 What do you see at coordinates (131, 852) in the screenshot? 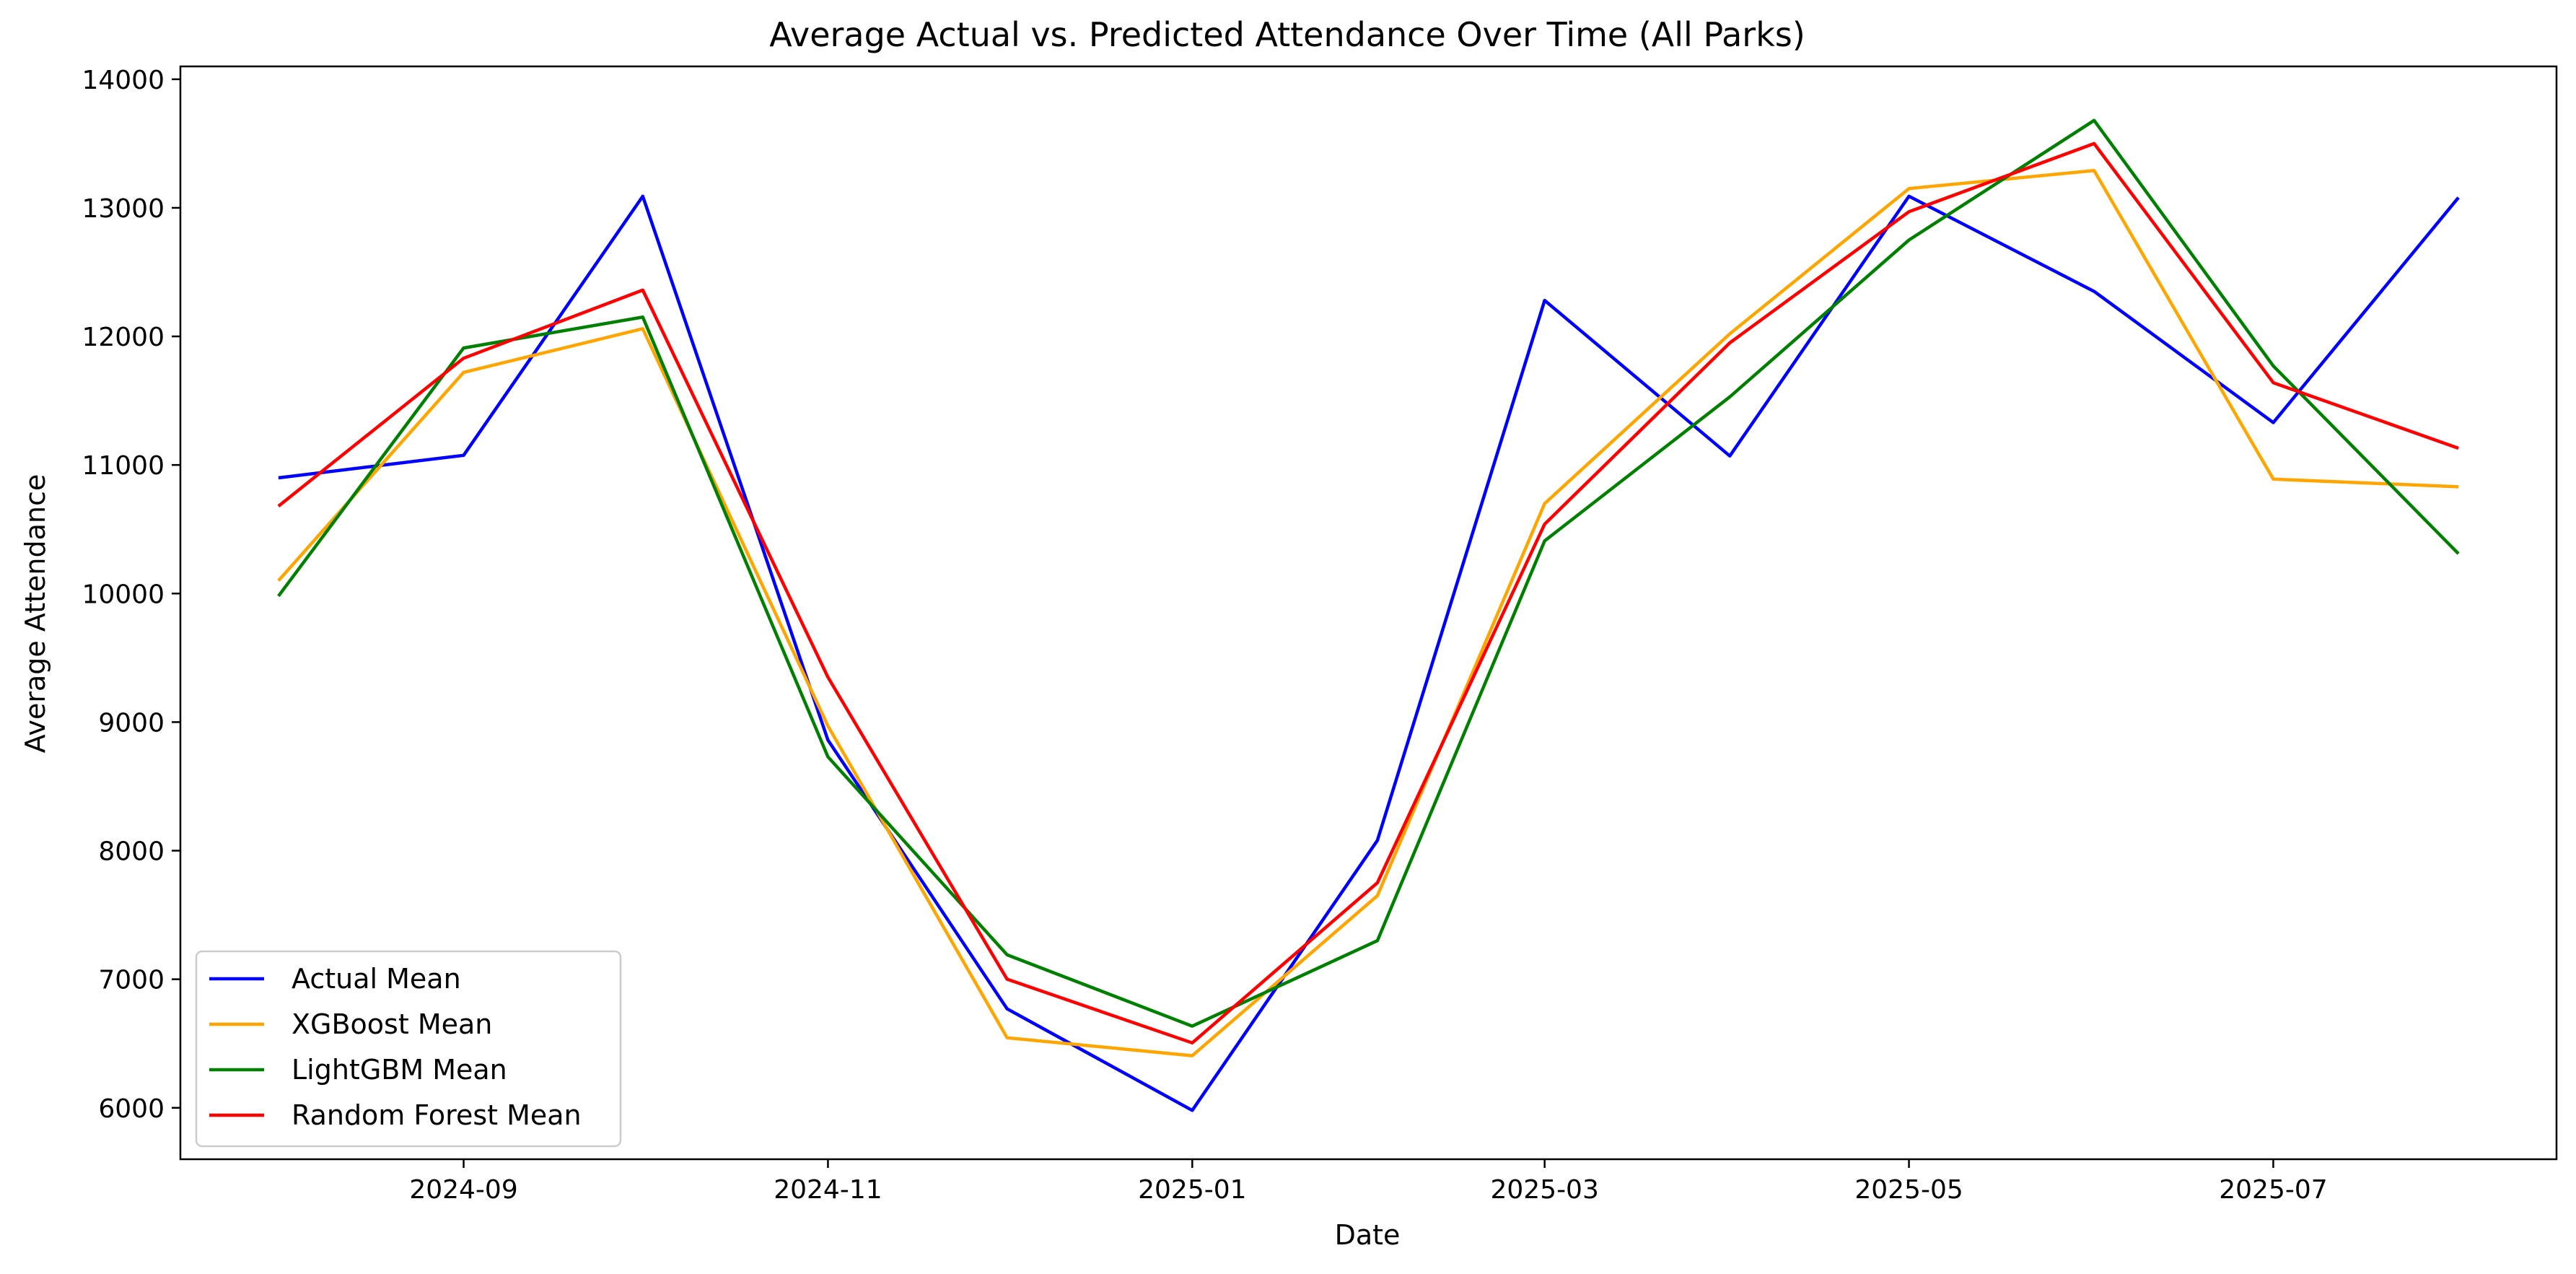
I see `y-tick-label: 8000` at bounding box center [131, 852].